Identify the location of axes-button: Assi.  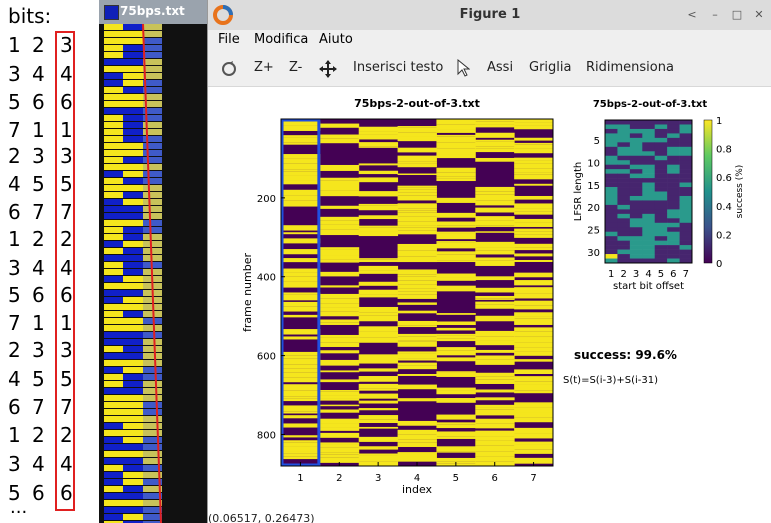
(500, 67).